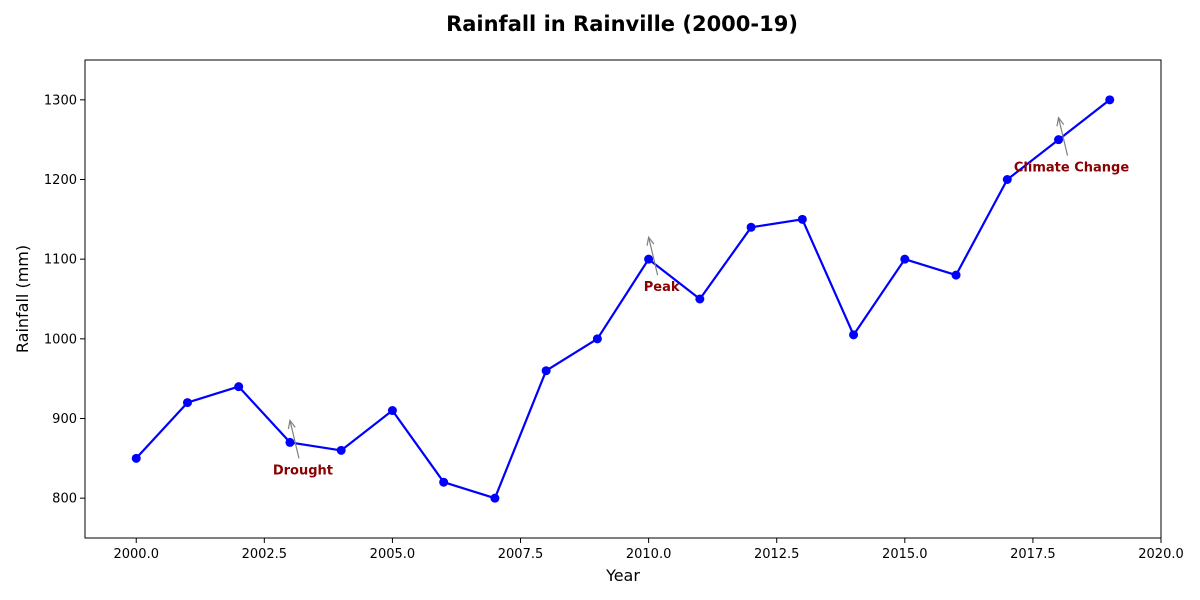 The width and height of the screenshot is (1200, 600). I want to click on x-tick-label: 2010.0, so click(649, 554).